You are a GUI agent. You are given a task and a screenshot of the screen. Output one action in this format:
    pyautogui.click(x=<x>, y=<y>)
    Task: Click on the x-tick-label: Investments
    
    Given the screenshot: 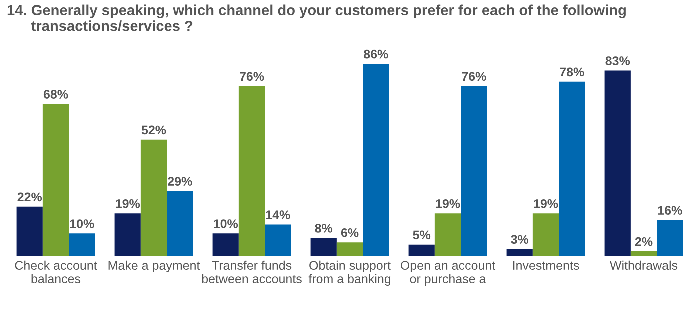 What is the action you would take?
    pyautogui.click(x=546, y=265)
    